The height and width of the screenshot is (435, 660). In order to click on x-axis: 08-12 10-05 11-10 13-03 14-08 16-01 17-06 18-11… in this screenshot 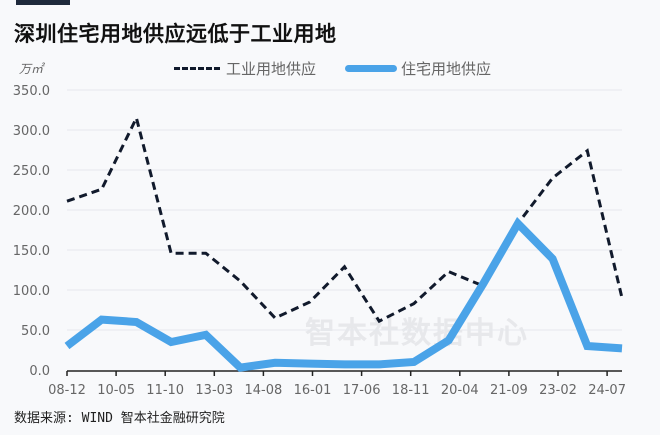, I will do `click(337, 384)`.